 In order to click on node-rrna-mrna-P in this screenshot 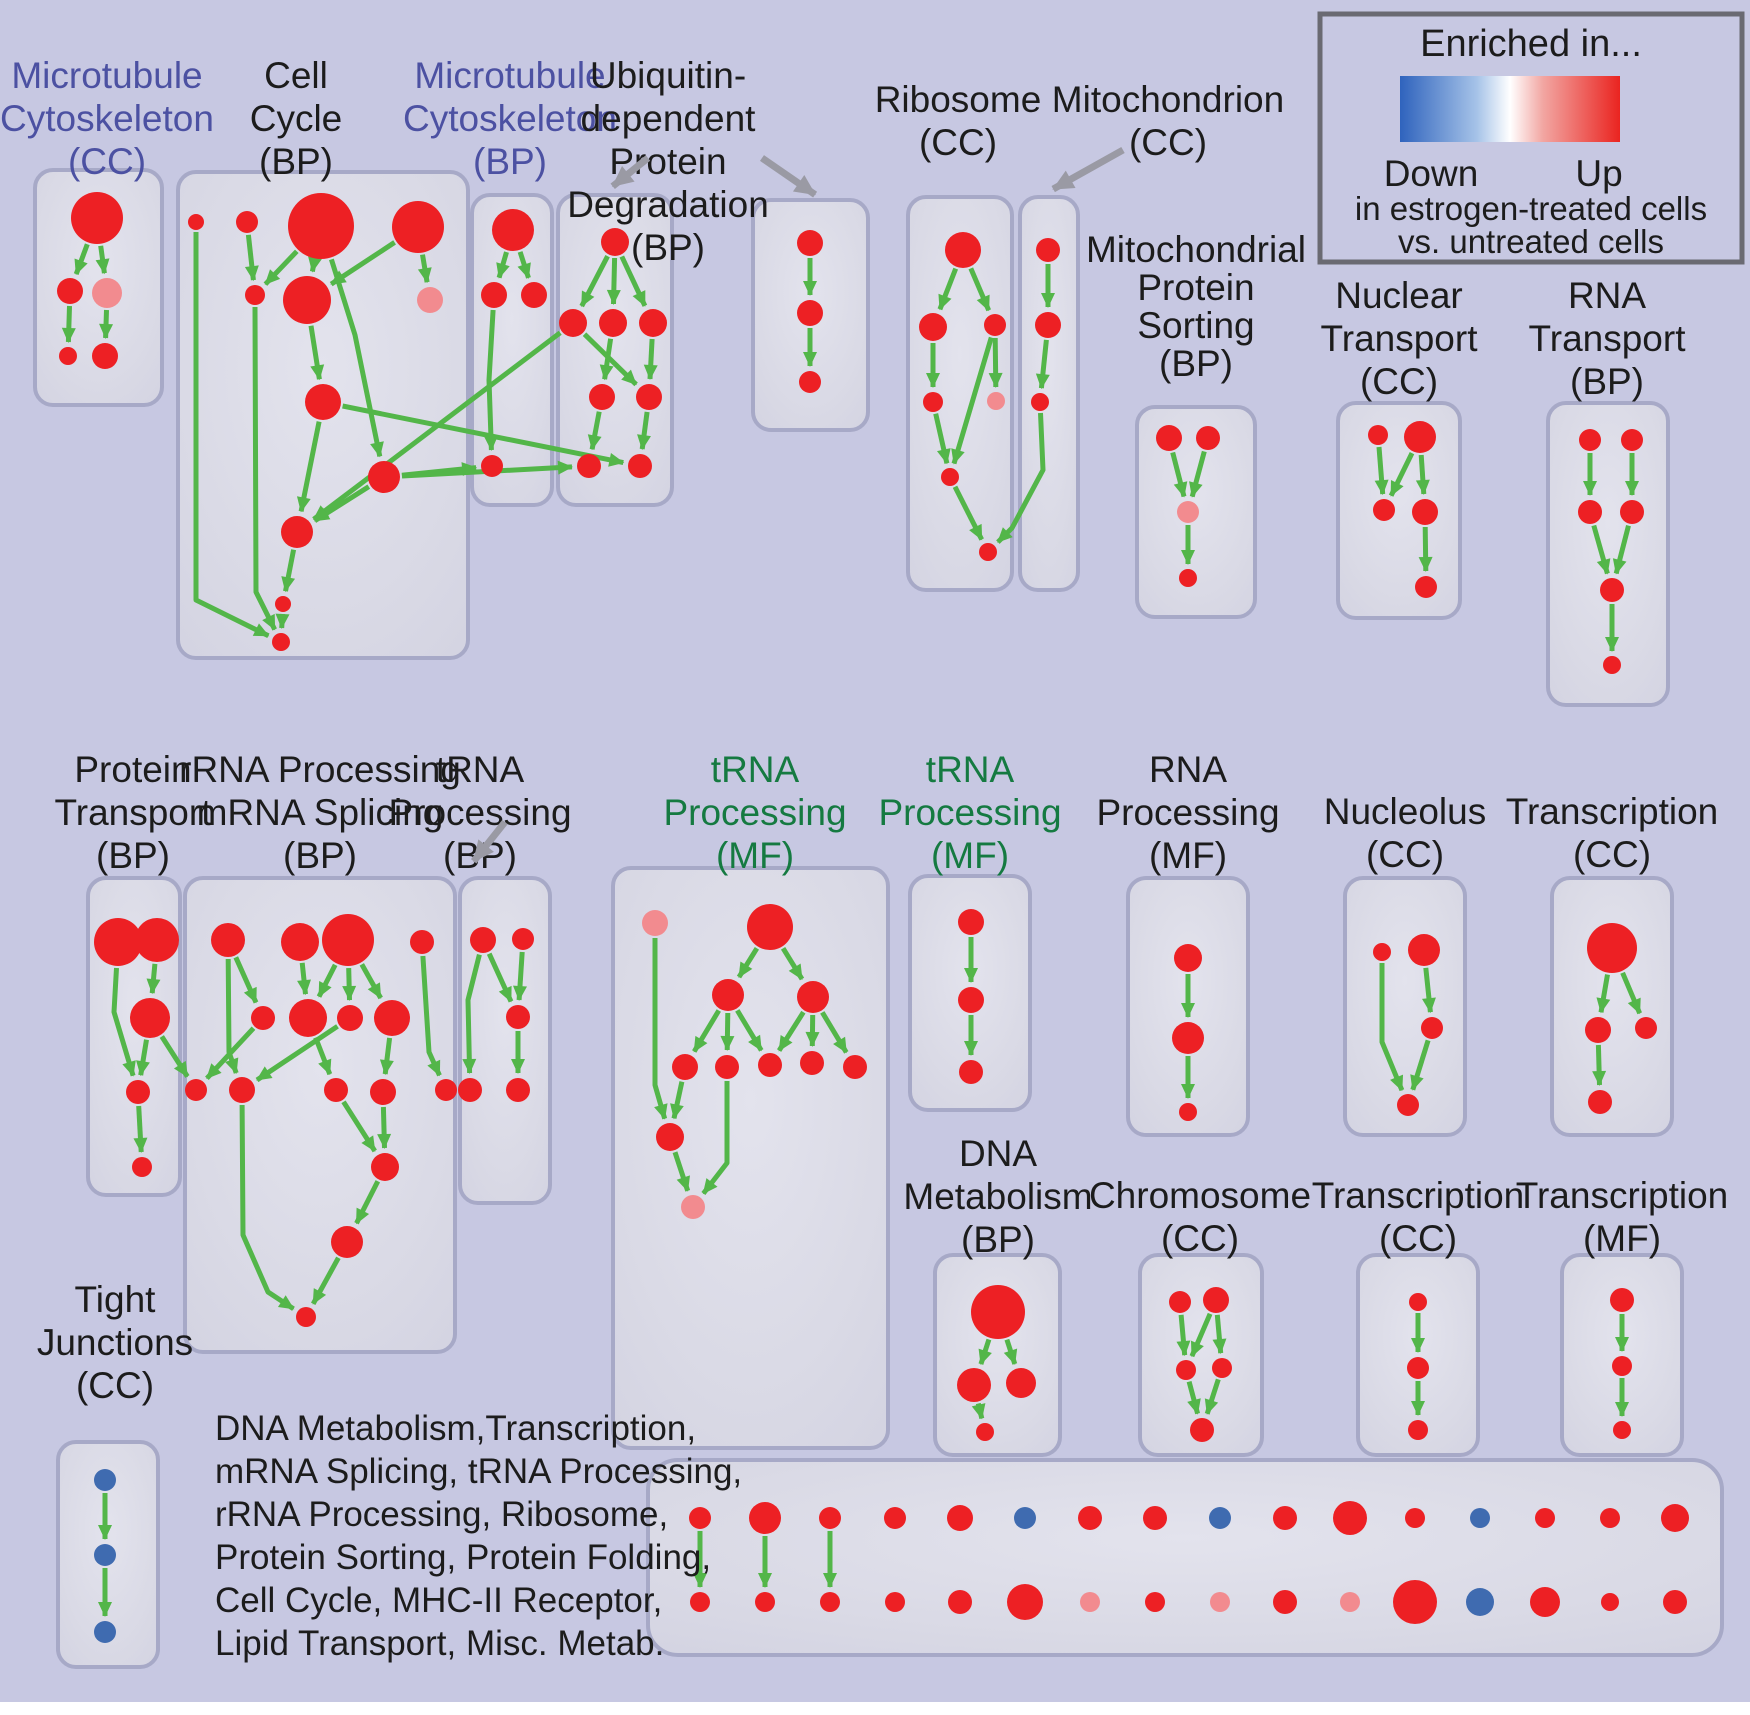, I will do `click(306, 1317)`.